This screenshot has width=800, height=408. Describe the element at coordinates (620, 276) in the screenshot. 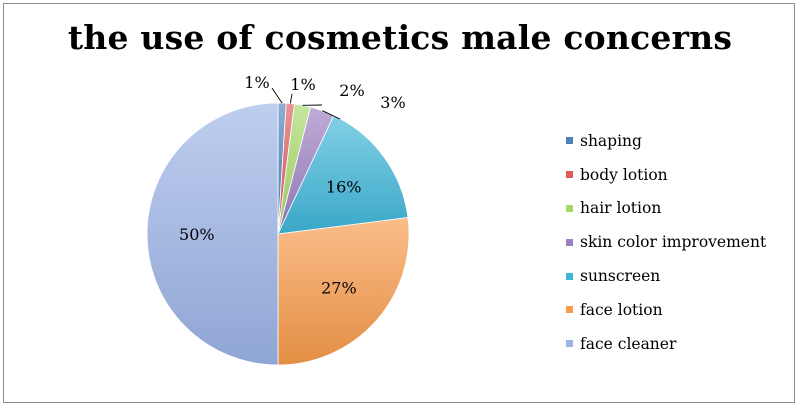

I see `legend-label: sunscreen` at that location.